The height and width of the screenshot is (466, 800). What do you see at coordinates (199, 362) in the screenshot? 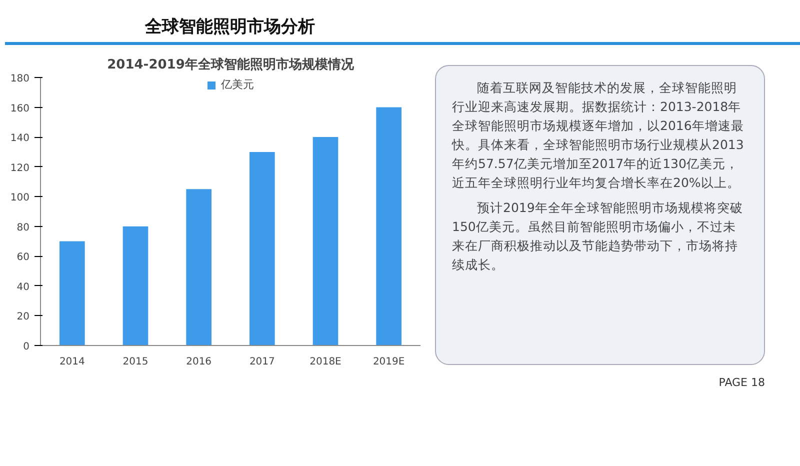
I see `x-tick-label: 2016` at bounding box center [199, 362].